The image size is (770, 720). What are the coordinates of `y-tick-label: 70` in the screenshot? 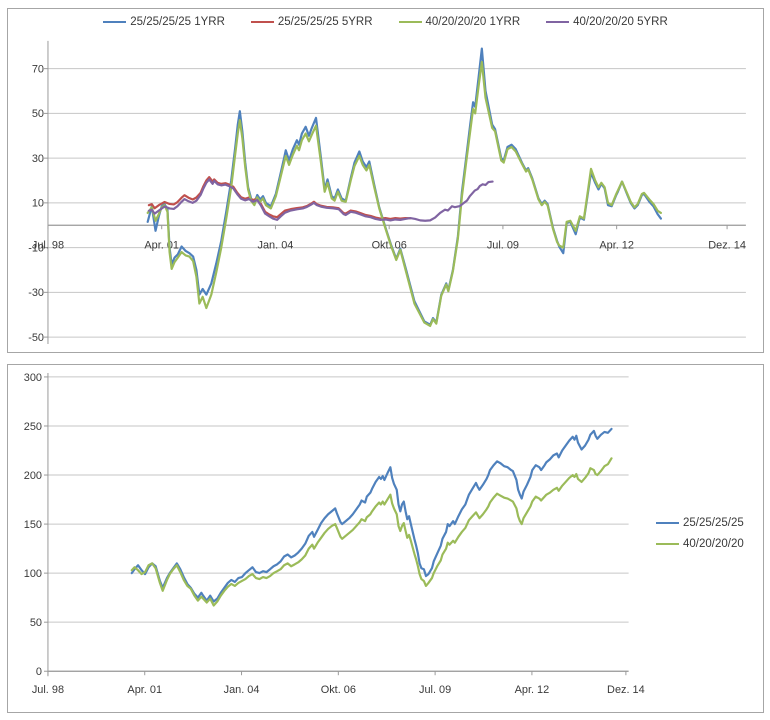 It's located at (38, 69).